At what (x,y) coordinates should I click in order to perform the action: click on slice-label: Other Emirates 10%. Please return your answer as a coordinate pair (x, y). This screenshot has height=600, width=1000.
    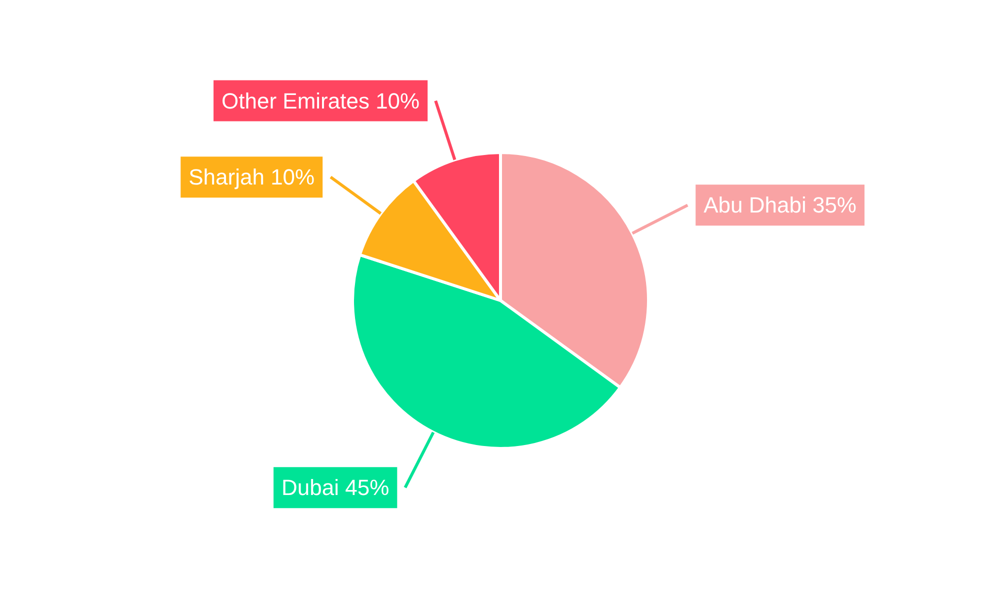
    Looking at the image, I should click on (321, 101).